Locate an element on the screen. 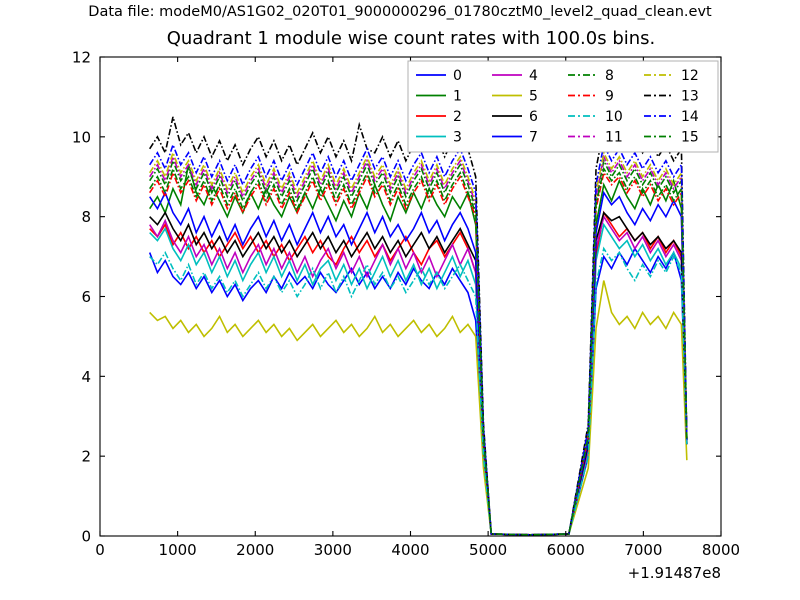 The height and width of the screenshot is (600, 800). legend-label-5: 5 is located at coordinates (533, 97).